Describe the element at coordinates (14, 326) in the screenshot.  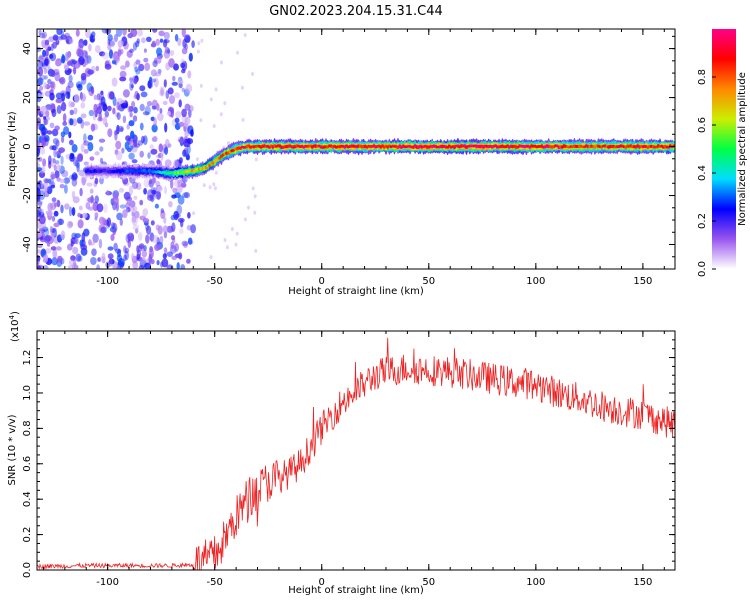
I see `svg-text: (x104)` at that location.